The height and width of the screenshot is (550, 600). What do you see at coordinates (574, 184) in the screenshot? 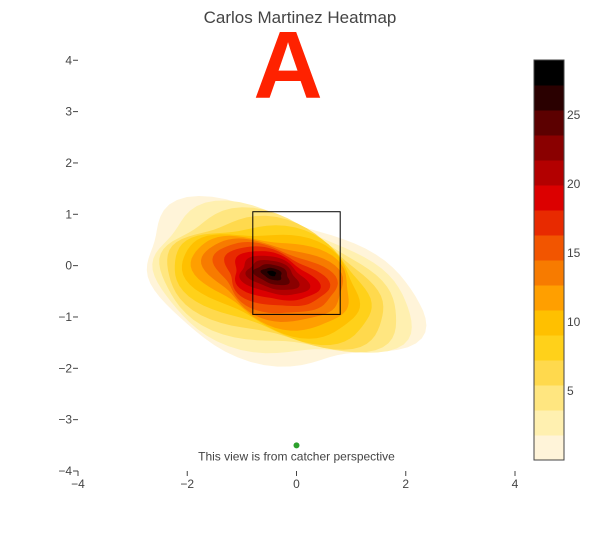
I see `colorbar-tick-label: 20` at bounding box center [574, 184].